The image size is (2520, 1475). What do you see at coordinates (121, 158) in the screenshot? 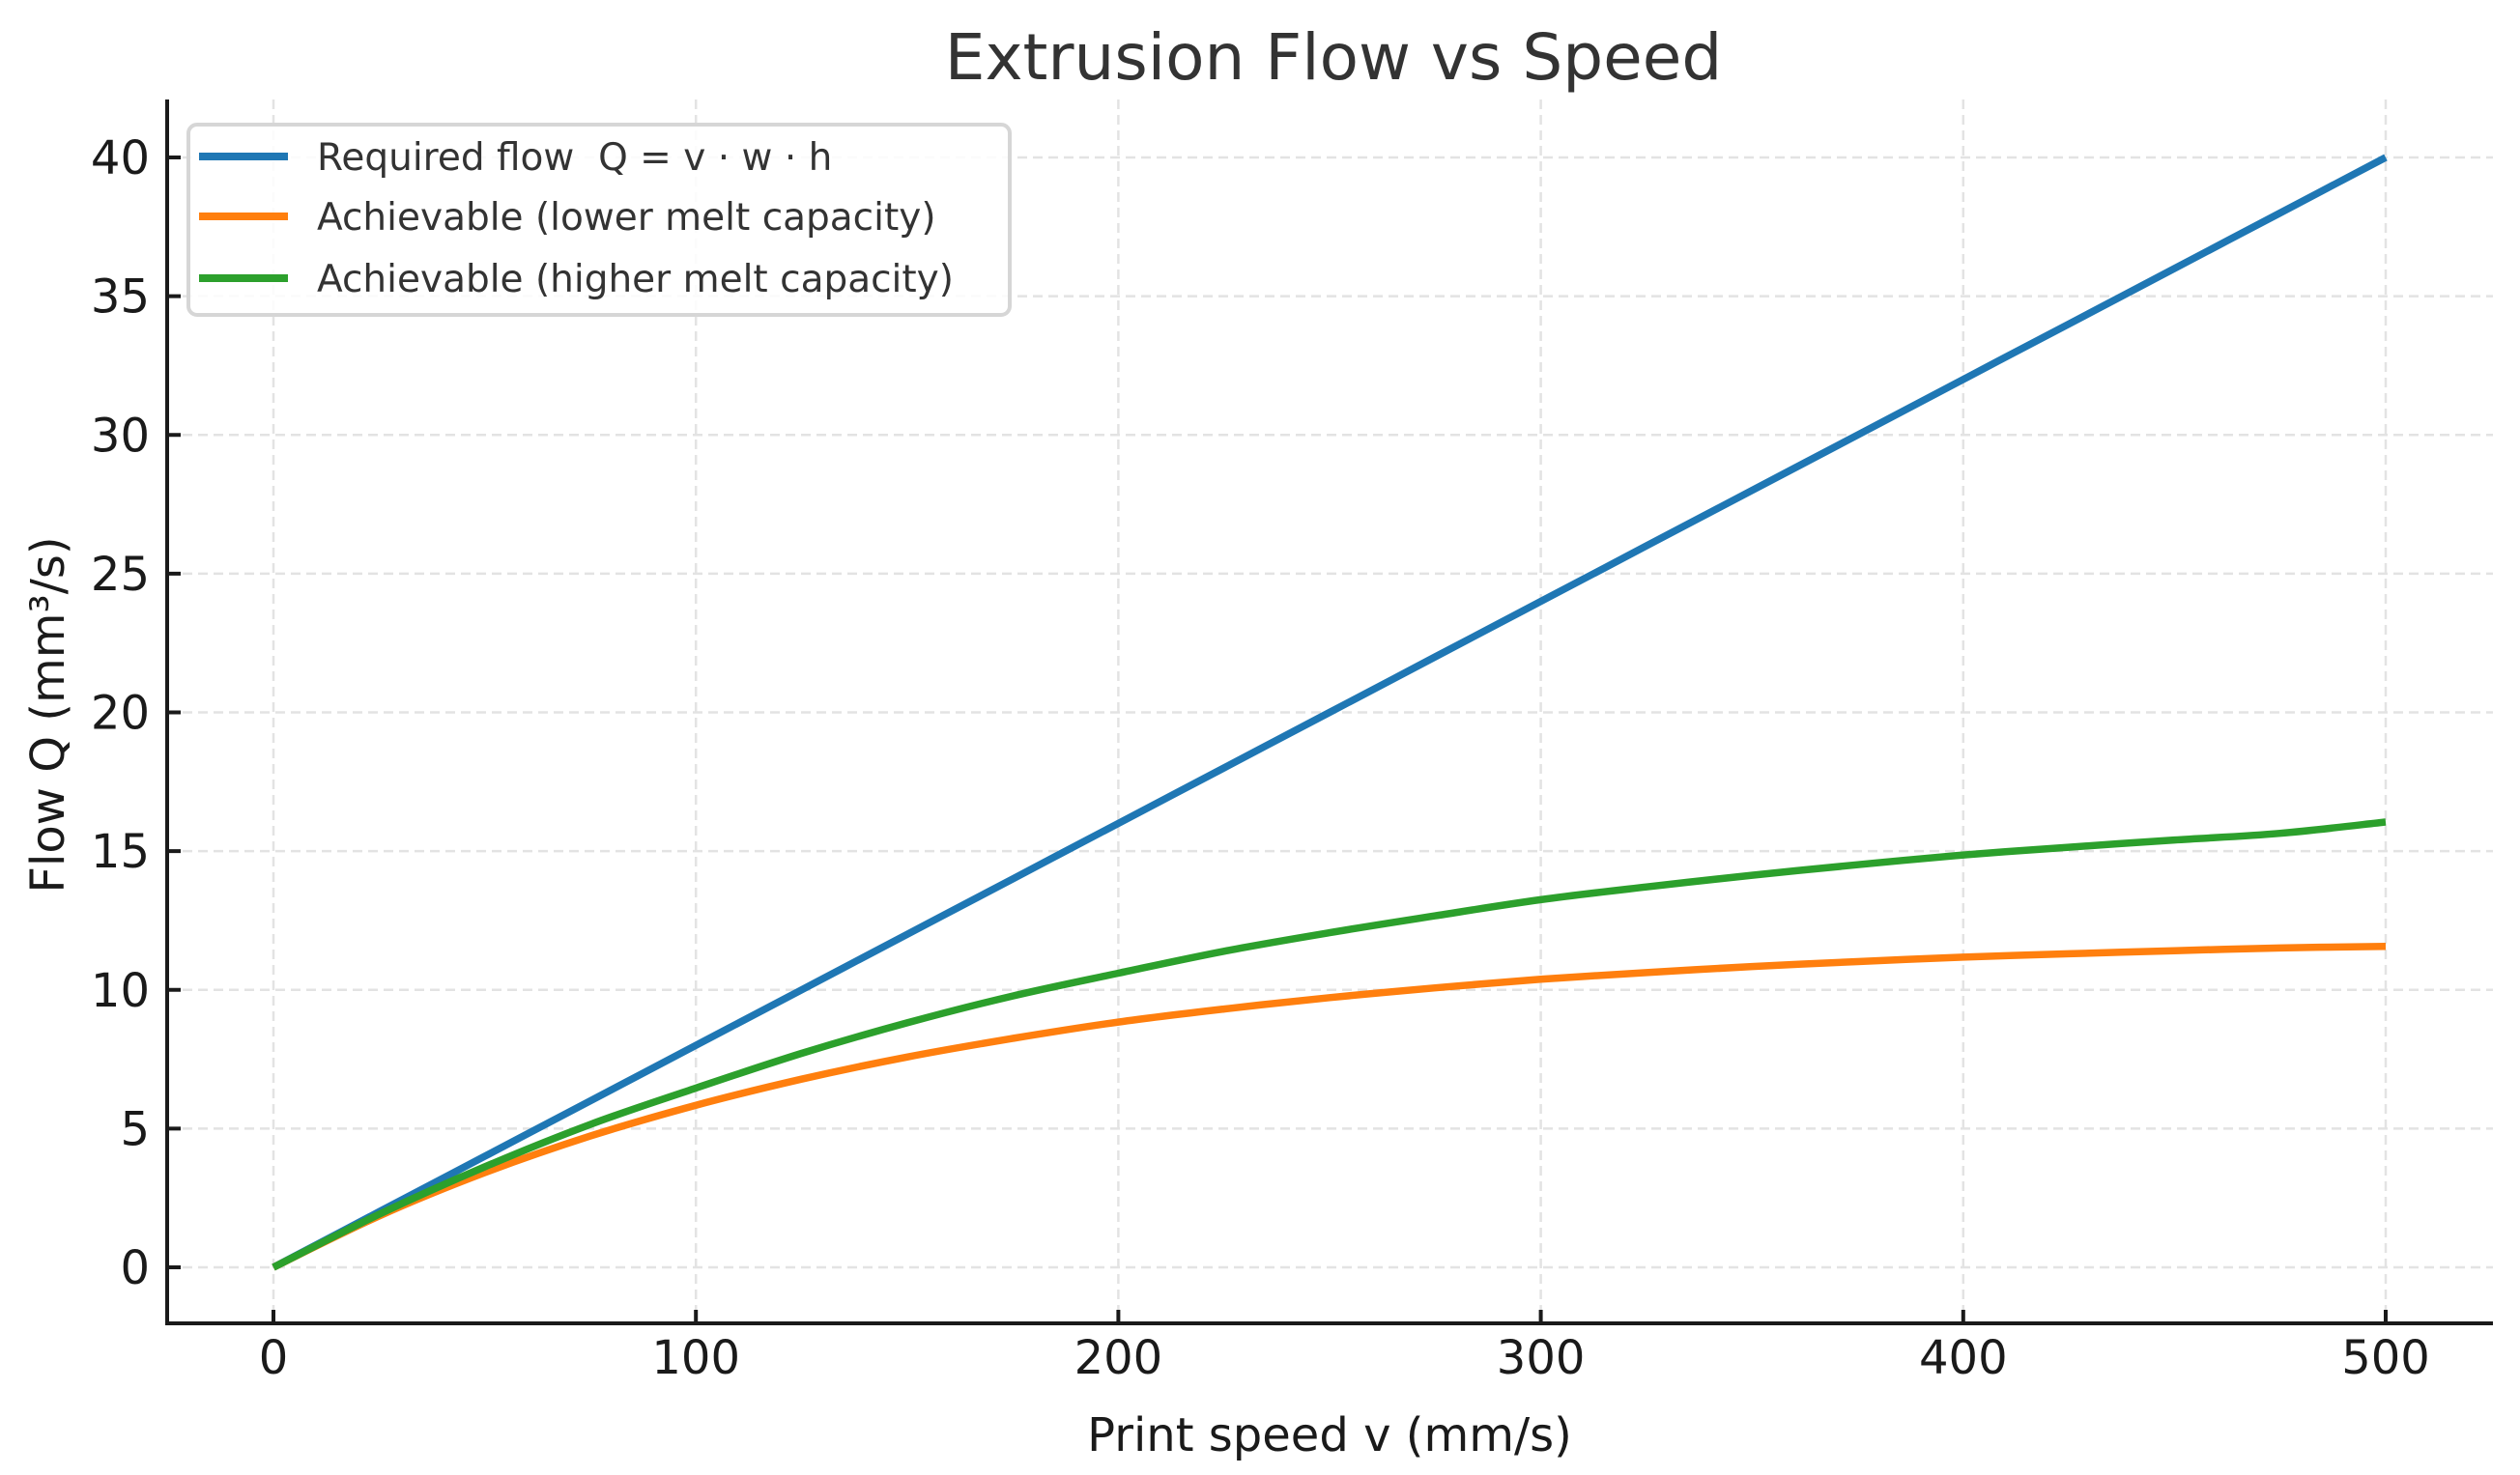
I see `y-tick-label: 40` at bounding box center [121, 158].